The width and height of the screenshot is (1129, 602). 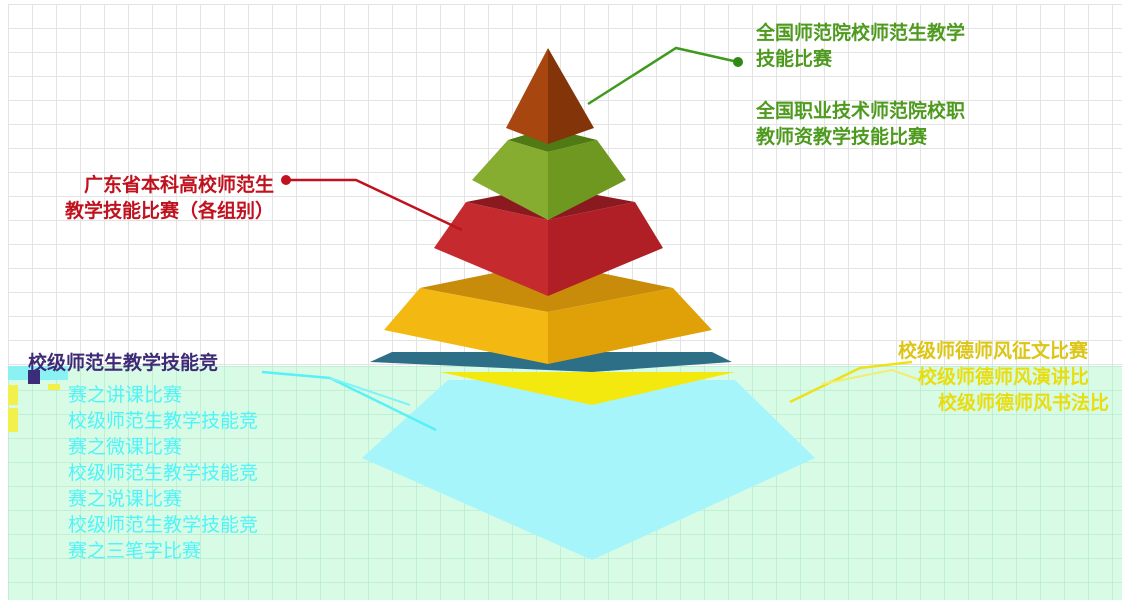 I want to click on pyramid-tier-base-yellow, so click(x=587, y=388).